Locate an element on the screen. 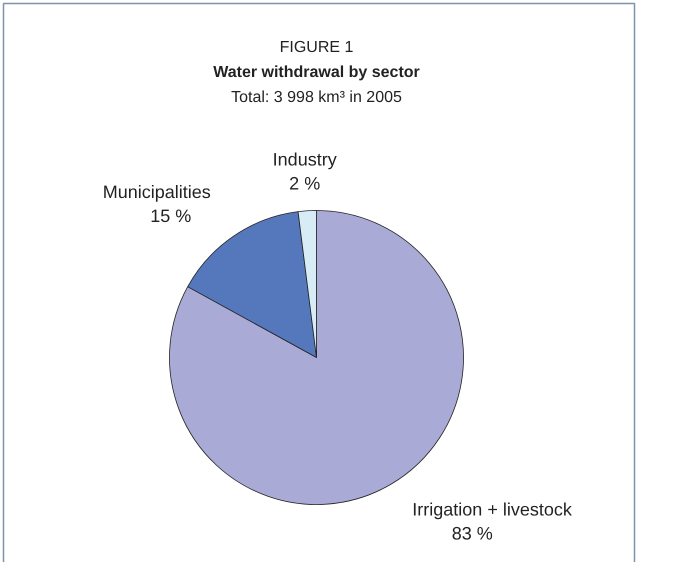 This screenshot has width=673, height=562. chart-subtitle: Total: 3 998 km³ in 2005 is located at coordinates (316, 97).